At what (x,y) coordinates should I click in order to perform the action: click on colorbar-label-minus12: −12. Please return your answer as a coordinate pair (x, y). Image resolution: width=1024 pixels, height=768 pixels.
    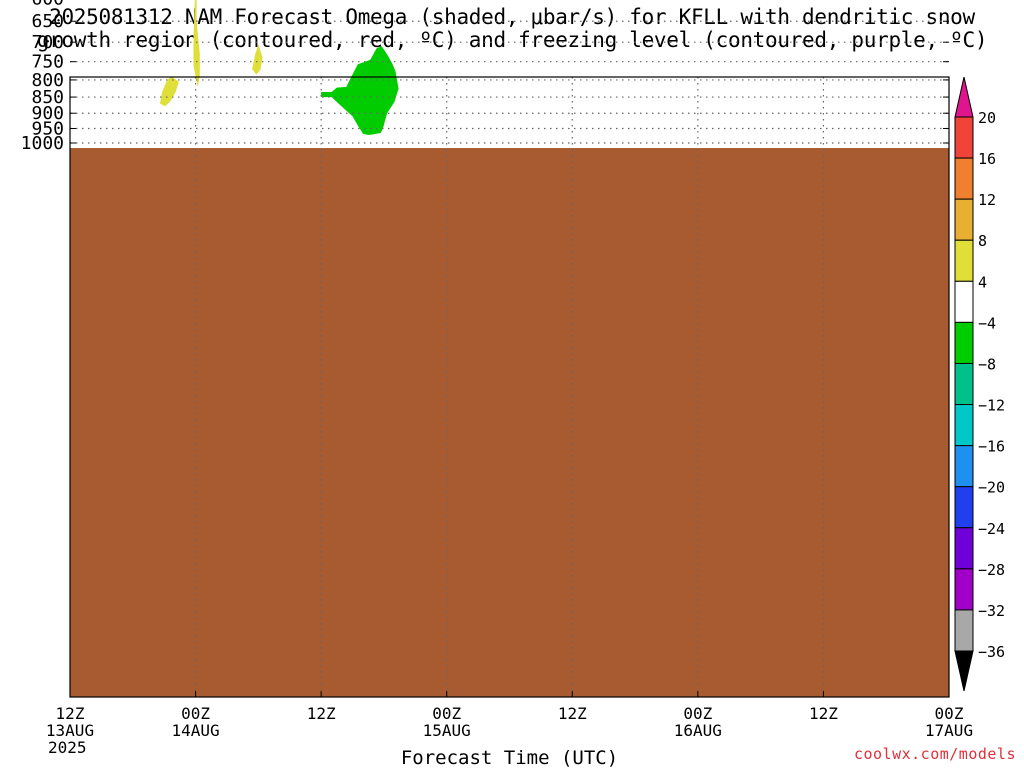
    Looking at the image, I should click on (991, 406).